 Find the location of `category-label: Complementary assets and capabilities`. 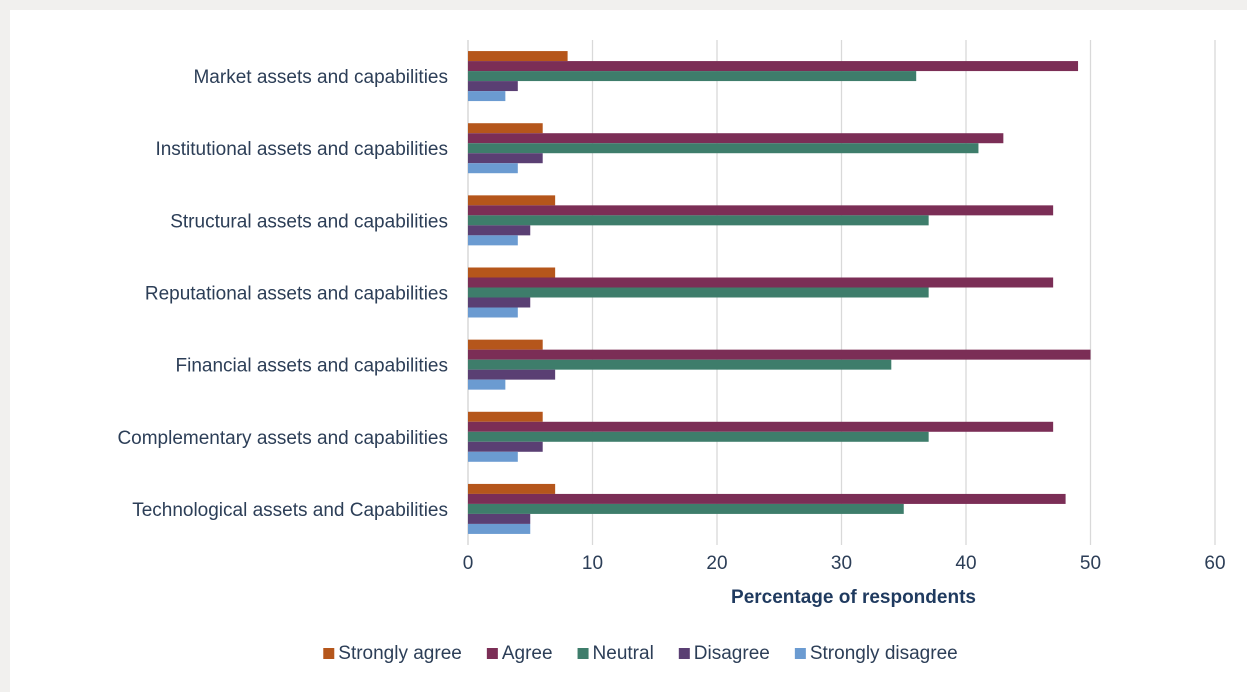

category-label: Complementary assets and capabilities is located at coordinates (282, 438).